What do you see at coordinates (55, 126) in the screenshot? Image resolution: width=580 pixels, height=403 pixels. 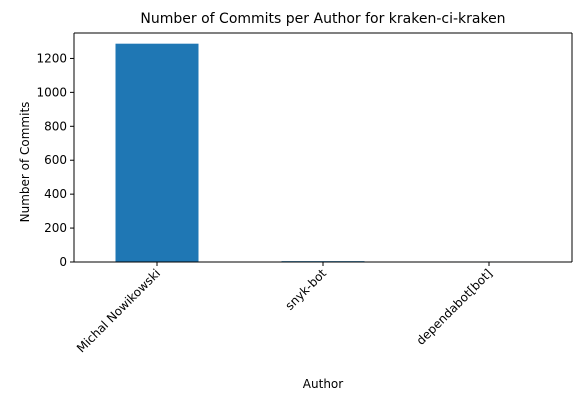 I see `y-tick-label: 800` at bounding box center [55, 126].